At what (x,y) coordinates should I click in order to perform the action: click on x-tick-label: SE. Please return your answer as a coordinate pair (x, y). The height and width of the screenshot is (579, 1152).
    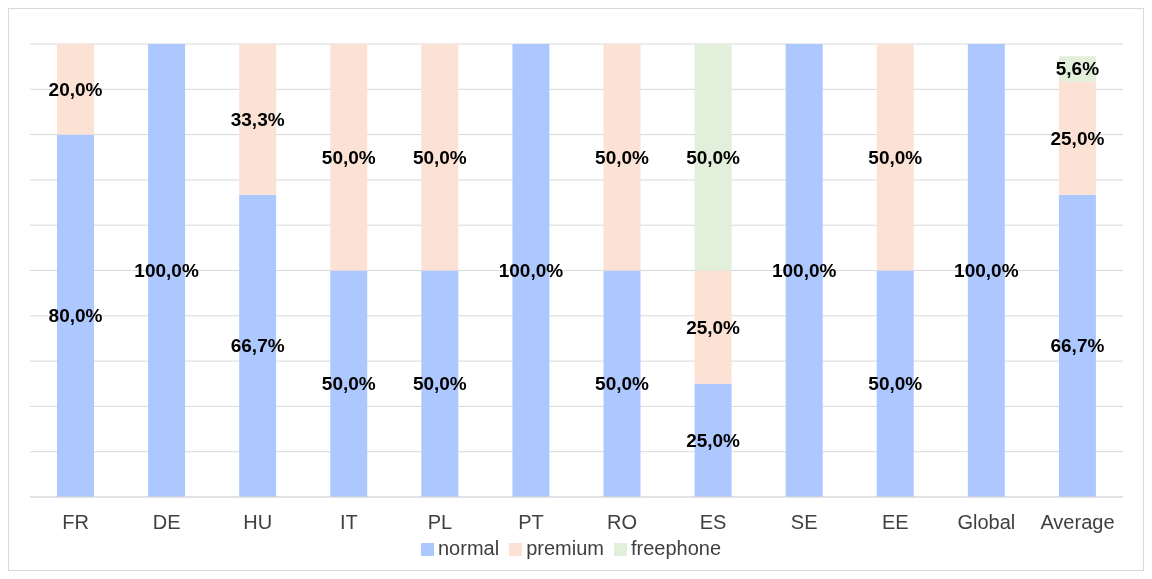
    Looking at the image, I should click on (804, 522).